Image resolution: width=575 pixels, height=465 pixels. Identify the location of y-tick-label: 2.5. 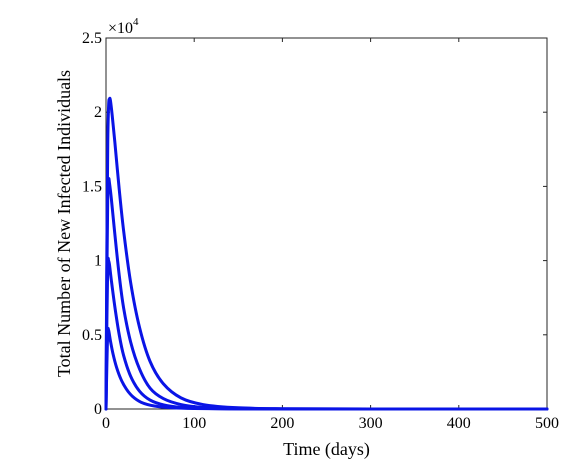
(92, 38).